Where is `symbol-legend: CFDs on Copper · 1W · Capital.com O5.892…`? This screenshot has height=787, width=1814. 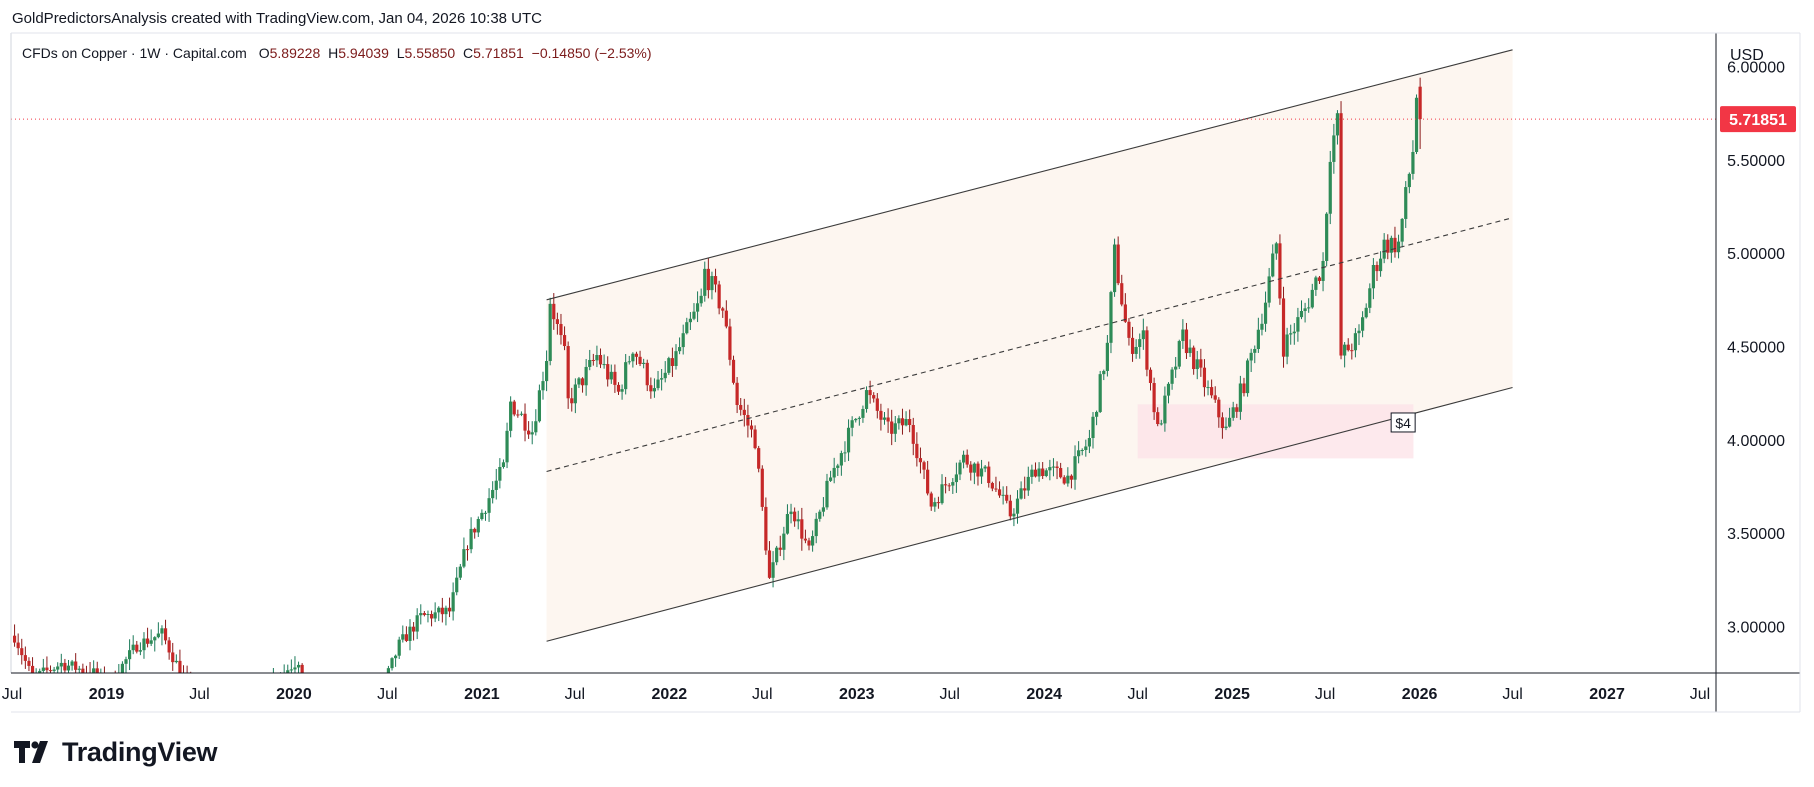 symbol-legend: CFDs on Copper · 1W · Capital.com O5.892… is located at coordinates (337, 53).